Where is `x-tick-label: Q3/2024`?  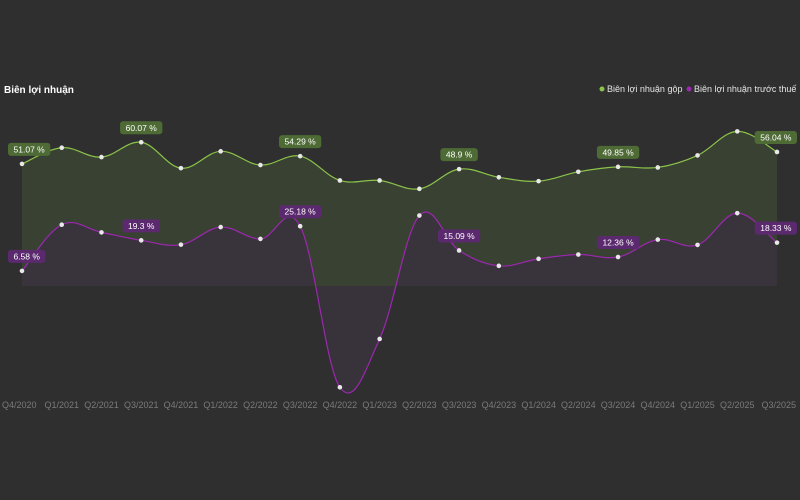
x-tick-label: Q3/2024 is located at coordinates (618, 405).